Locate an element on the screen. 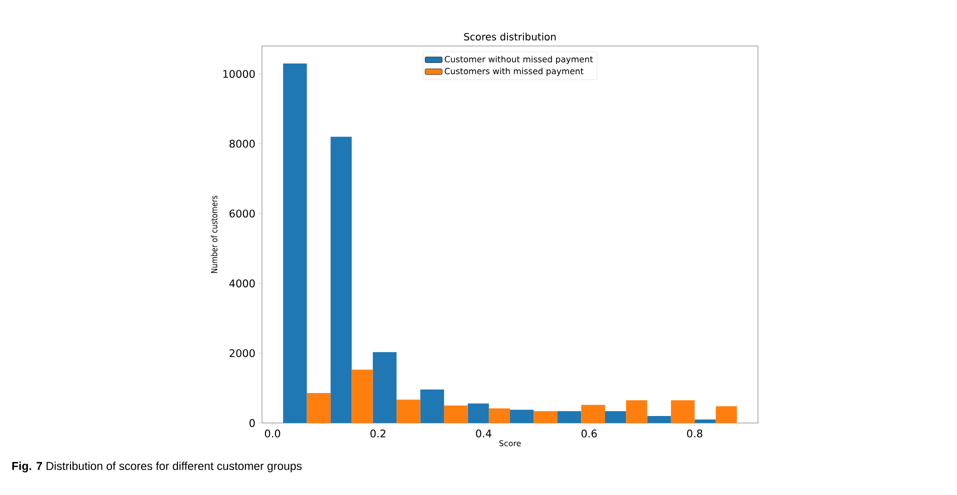  text: Fig. 7 Distribution of scores for different customer groups is located at coordinates (157, 467).